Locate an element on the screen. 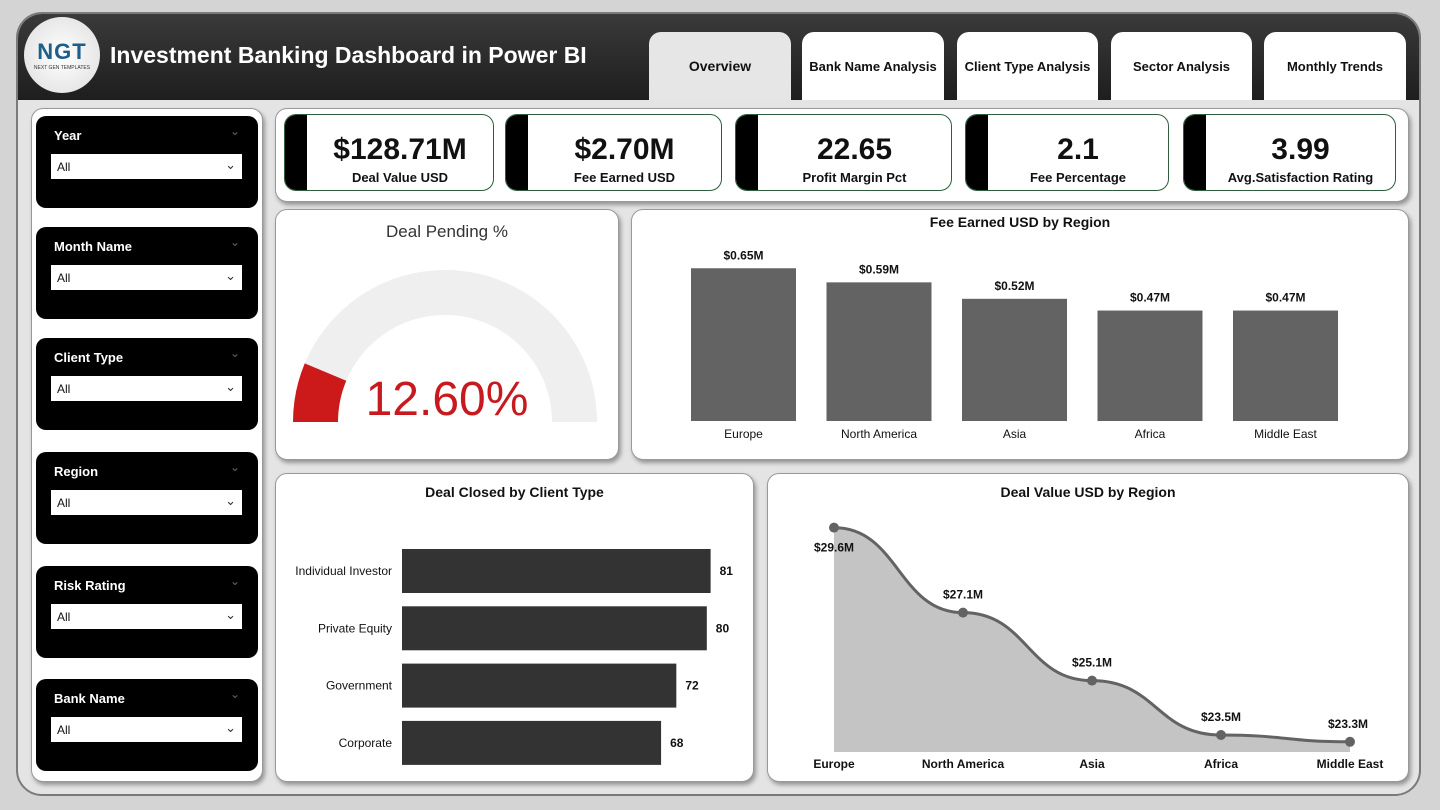 Image resolution: width=1440 pixels, height=810 pixels. deal-pending-gauge-card: Deal Pending % 12.60% is located at coordinates (447, 334).